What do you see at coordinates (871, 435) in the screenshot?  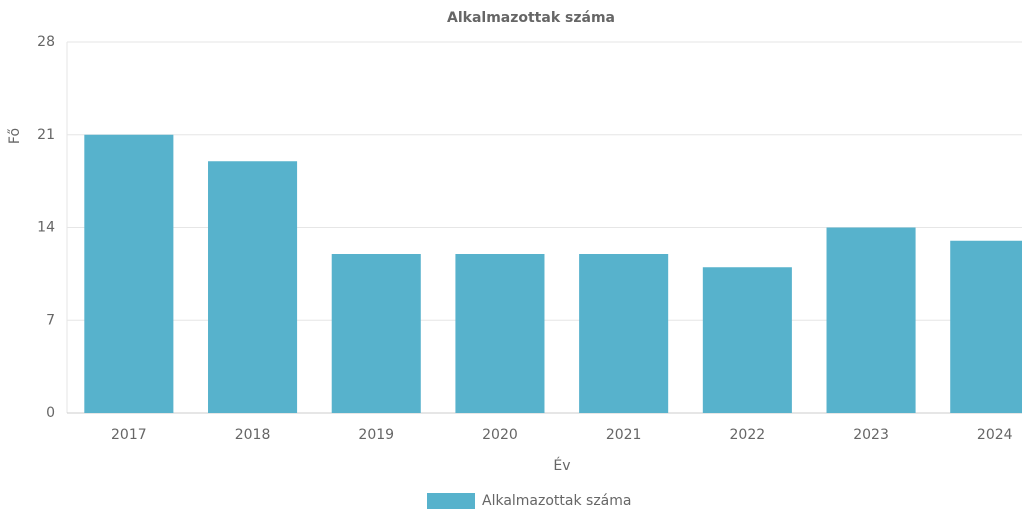 I see `x-tick-label: 2023` at bounding box center [871, 435].